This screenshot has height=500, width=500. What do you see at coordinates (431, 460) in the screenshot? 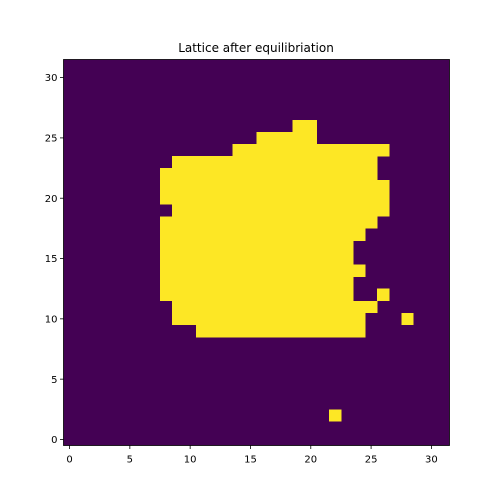
I see `x-tick-label: 30` at bounding box center [431, 460].